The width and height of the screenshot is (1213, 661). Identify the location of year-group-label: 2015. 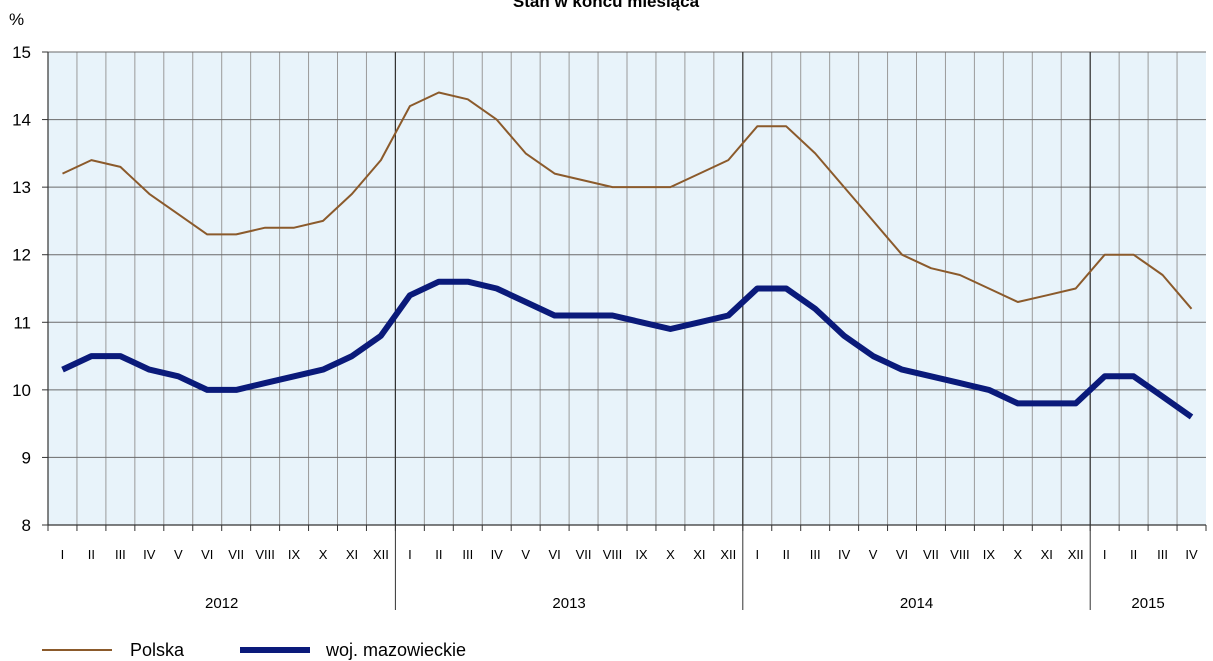
(1147, 603).